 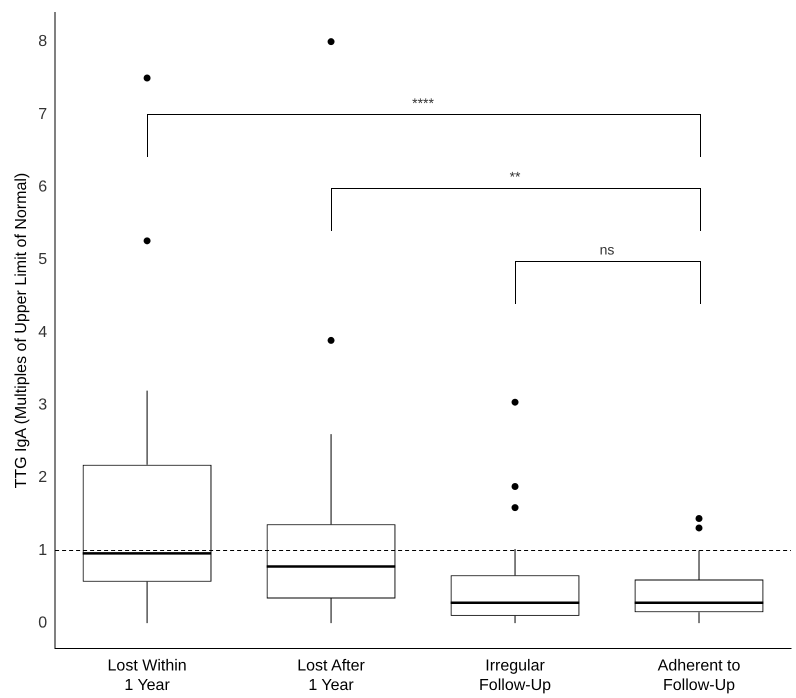 I want to click on y-tick-label: 2, so click(x=43, y=477).